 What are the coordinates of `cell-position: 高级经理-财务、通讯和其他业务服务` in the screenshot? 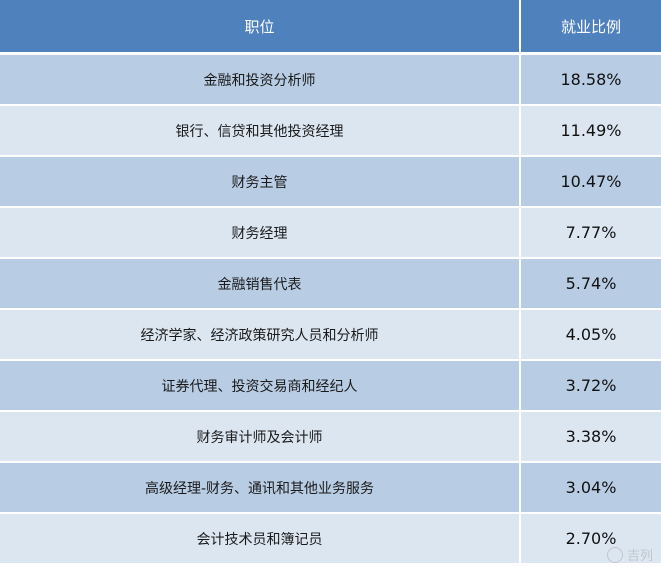 It's located at (260, 488).